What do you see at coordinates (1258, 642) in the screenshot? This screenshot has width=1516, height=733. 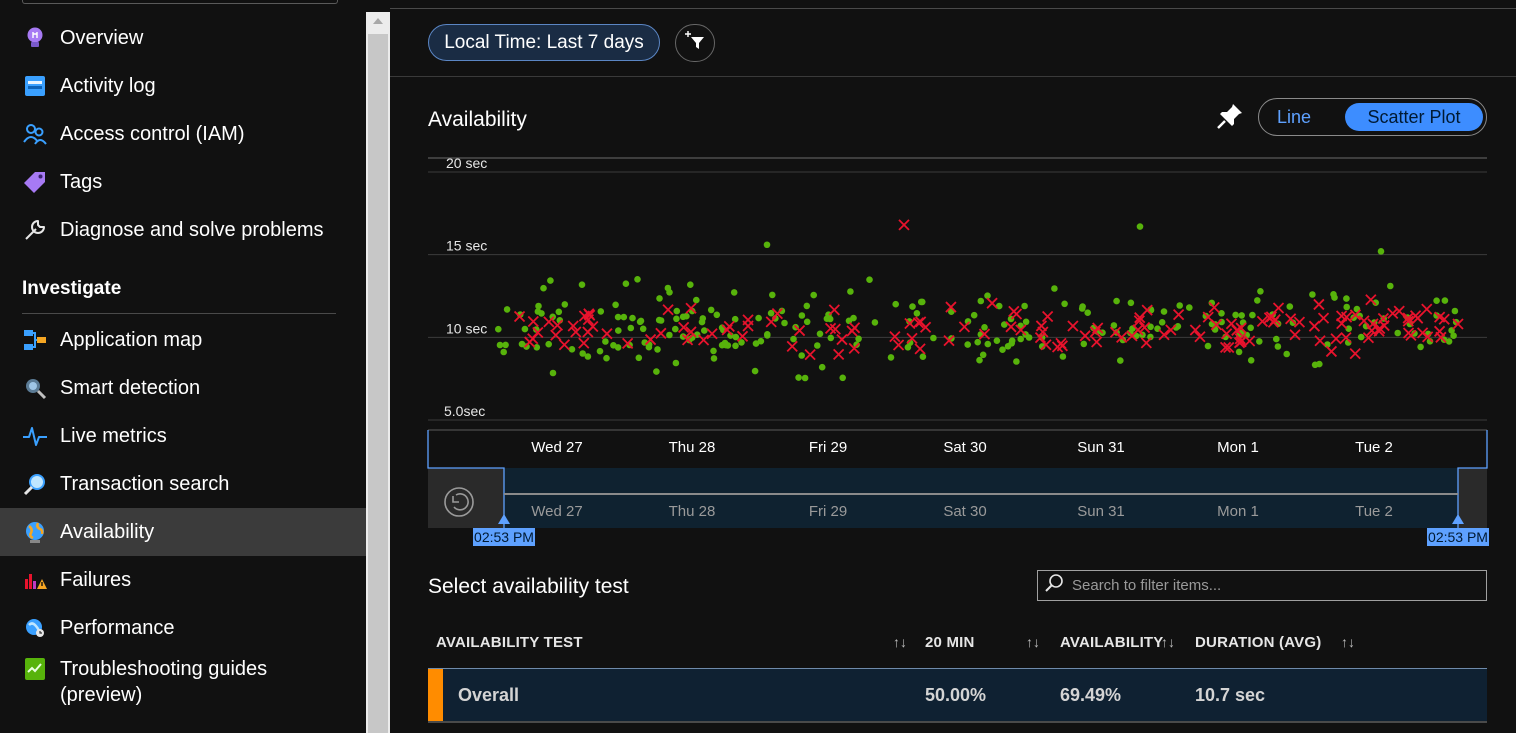 I see `column-header-duration: DURATION (AVG)` at bounding box center [1258, 642].